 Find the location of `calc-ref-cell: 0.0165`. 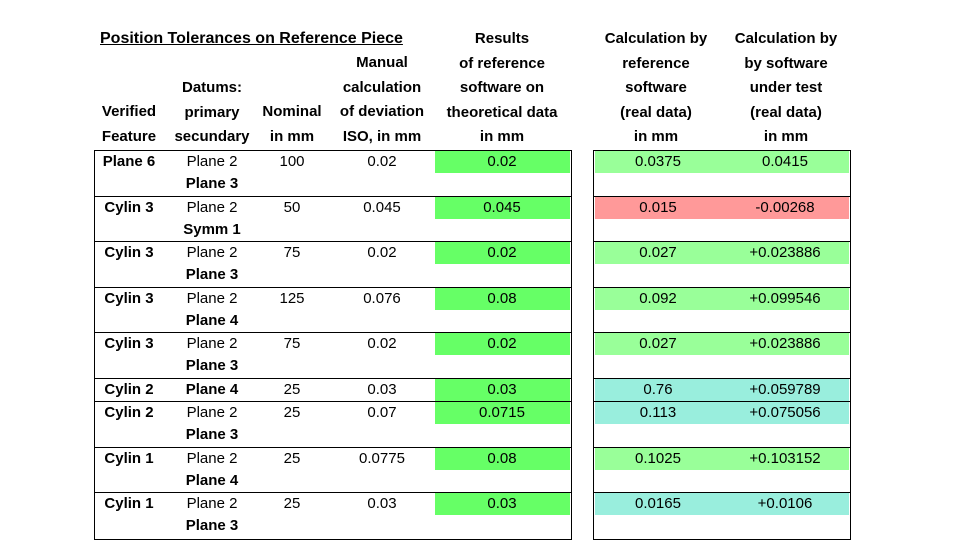

calc-ref-cell: 0.0165 is located at coordinates (658, 503).